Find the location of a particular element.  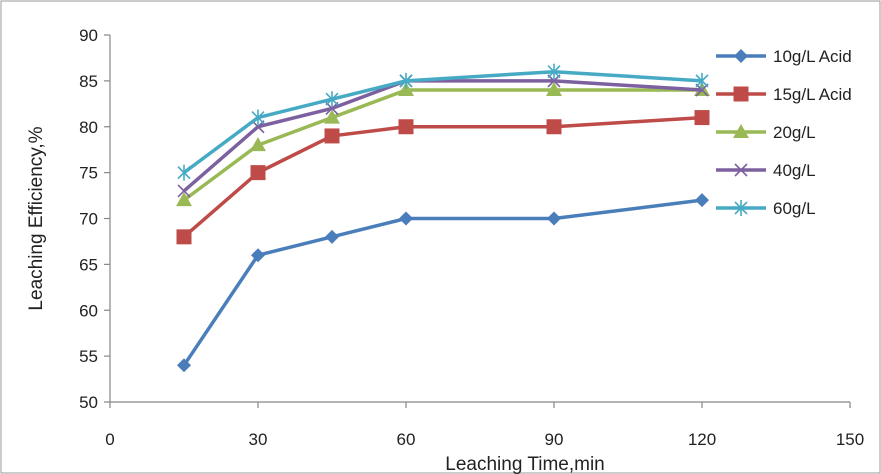

y-tick-label: 80 is located at coordinates (88, 127).